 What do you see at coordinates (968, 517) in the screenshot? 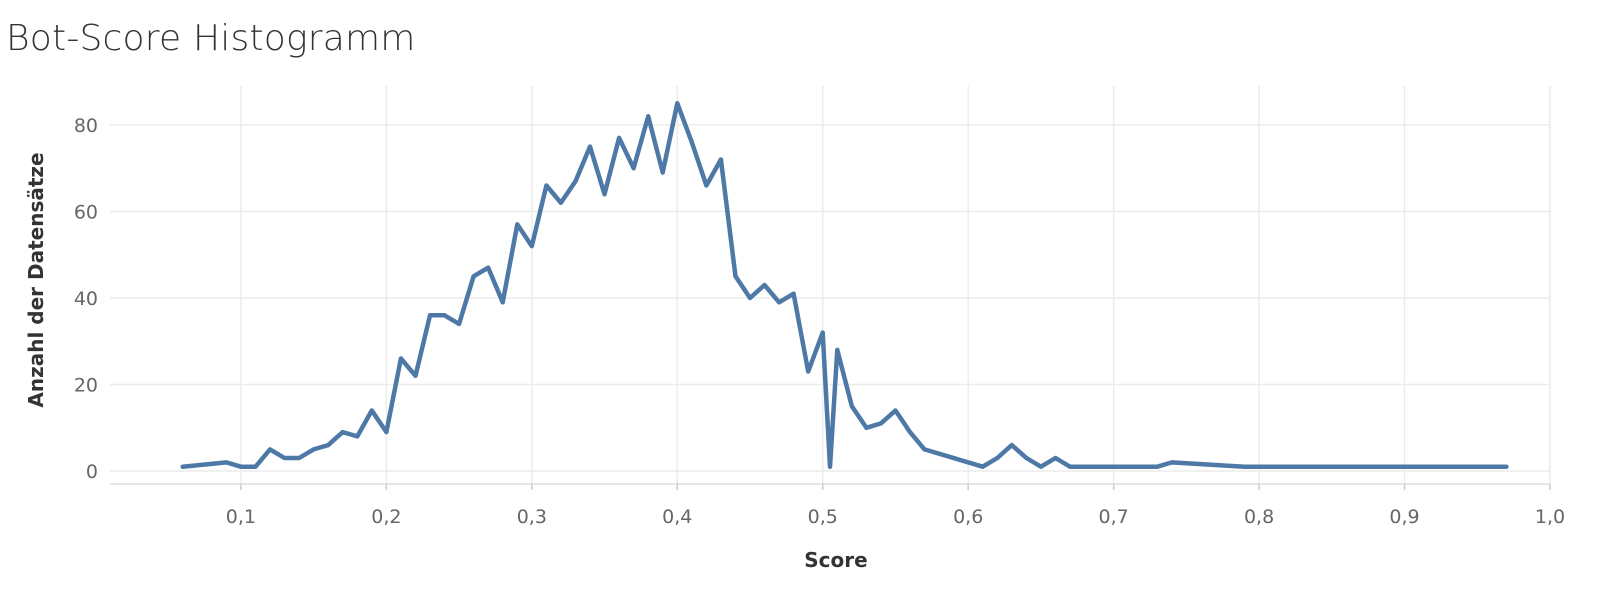
I see `x-tick-label-5: 0,6` at bounding box center [968, 517].